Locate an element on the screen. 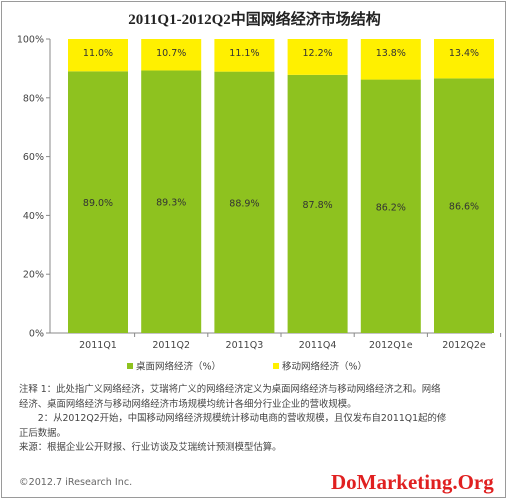 Image resolution: width=509 pixels, height=501 pixels. legend-label: 桌面网络经济（%） is located at coordinates (178, 367).